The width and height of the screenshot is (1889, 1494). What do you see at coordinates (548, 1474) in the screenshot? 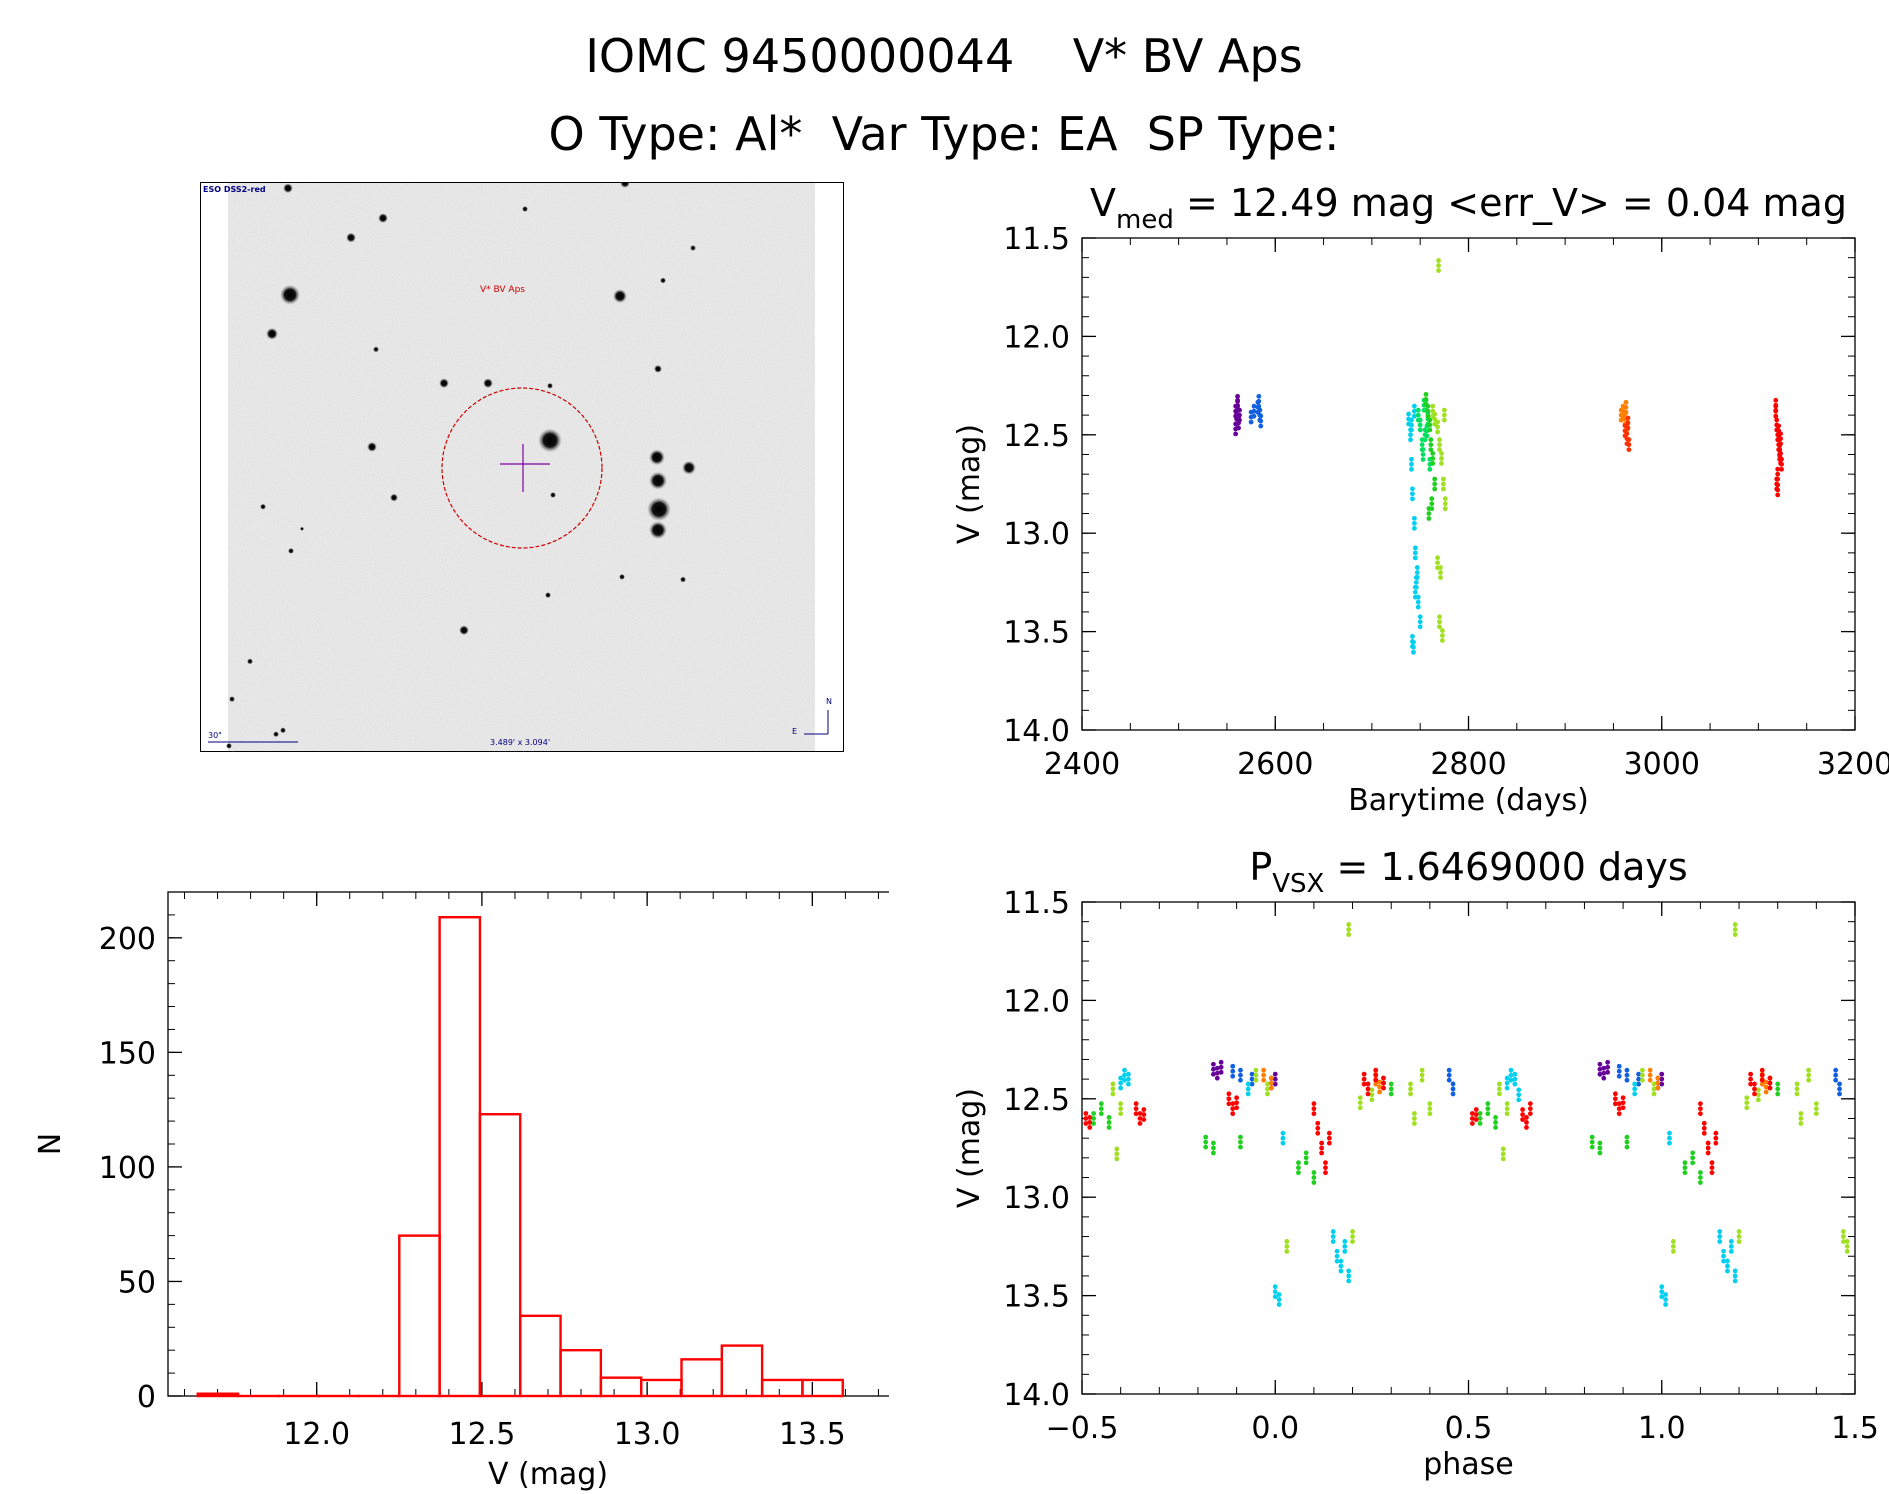
I see `x-axis-label: V (mag)` at bounding box center [548, 1474].